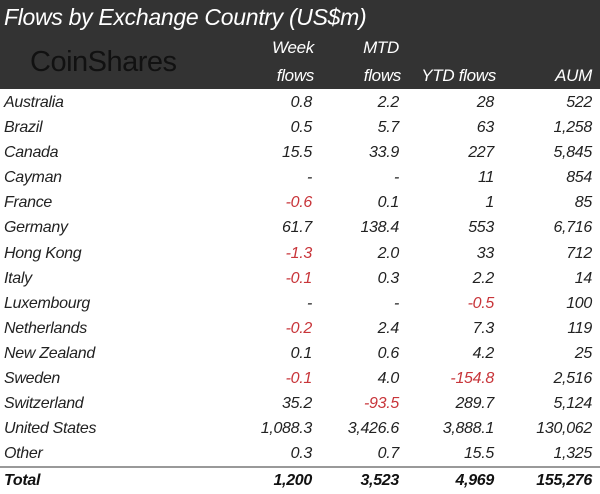  What do you see at coordinates (564, 481) in the screenshot?
I see `aum-cell: 155,276` at bounding box center [564, 481].